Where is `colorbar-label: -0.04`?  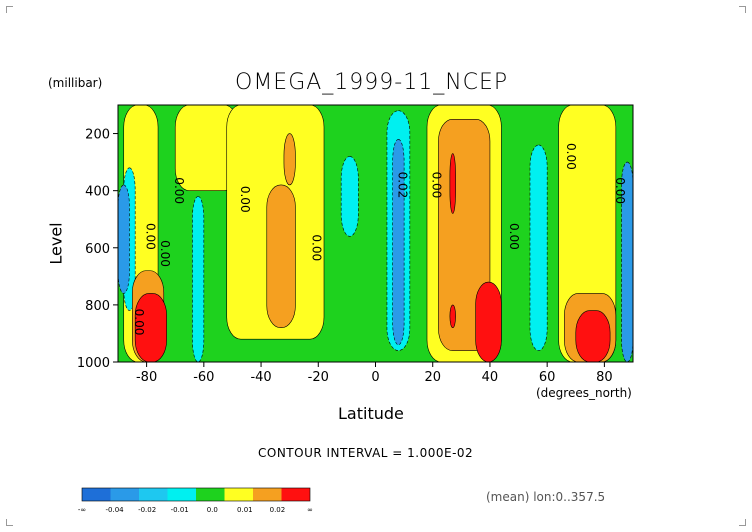 colorbar-label: -0.04 is located at coordinates (115, 510).